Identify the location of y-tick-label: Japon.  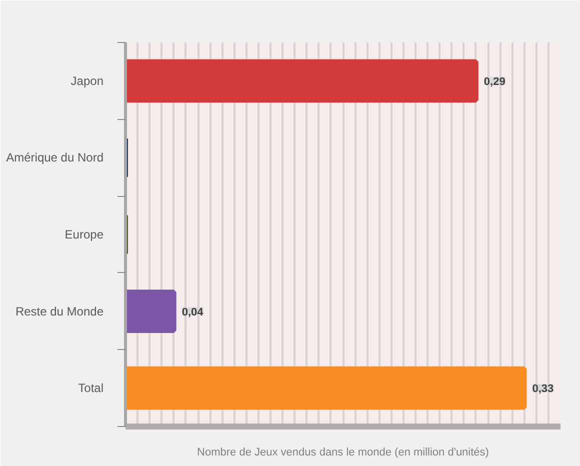
(87, 81).